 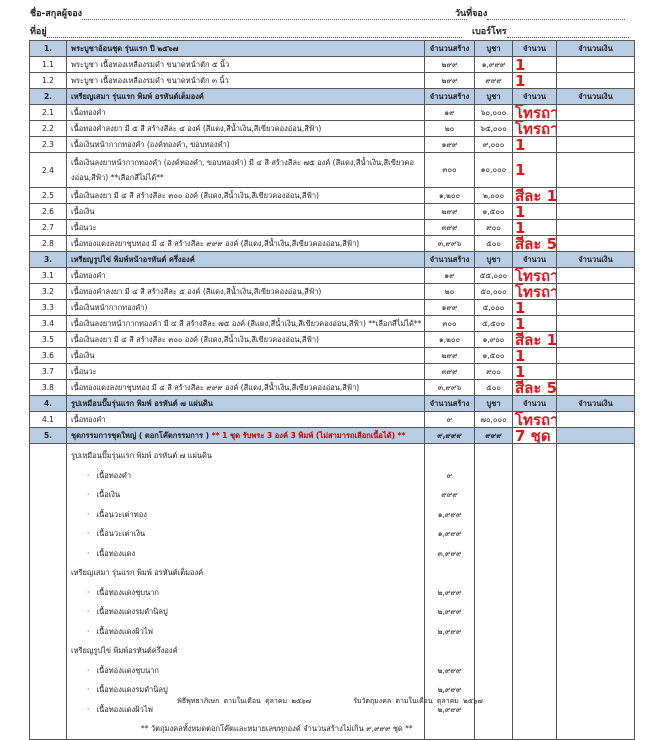 I want to click on group-item-label: เนื้อทองแดงชุบนาก, so click(x=127, y=670).